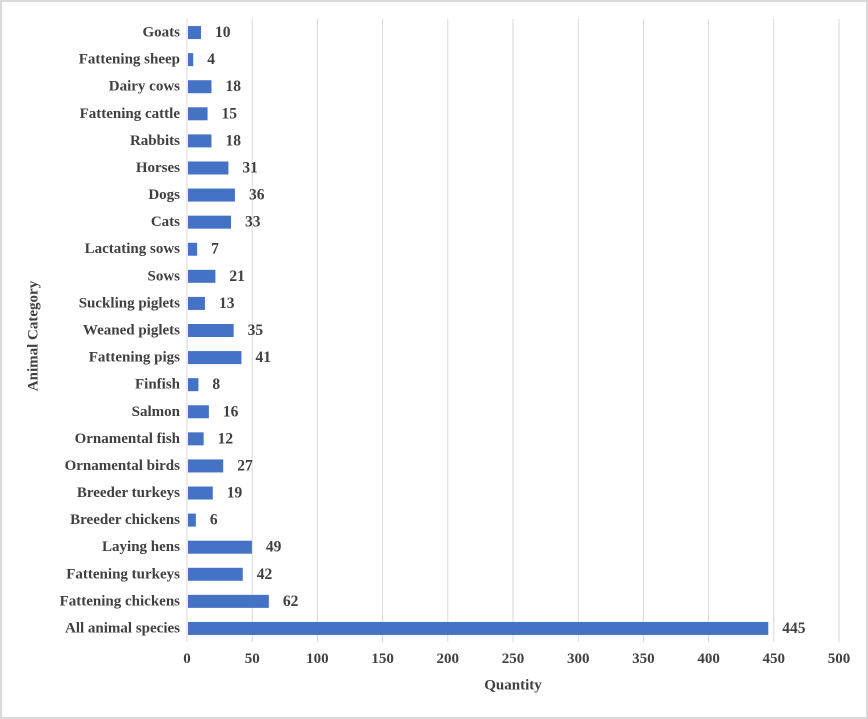 The height and width of the screenshot is (719, 868). I want to click on value-label: 13, so click(227, 303).